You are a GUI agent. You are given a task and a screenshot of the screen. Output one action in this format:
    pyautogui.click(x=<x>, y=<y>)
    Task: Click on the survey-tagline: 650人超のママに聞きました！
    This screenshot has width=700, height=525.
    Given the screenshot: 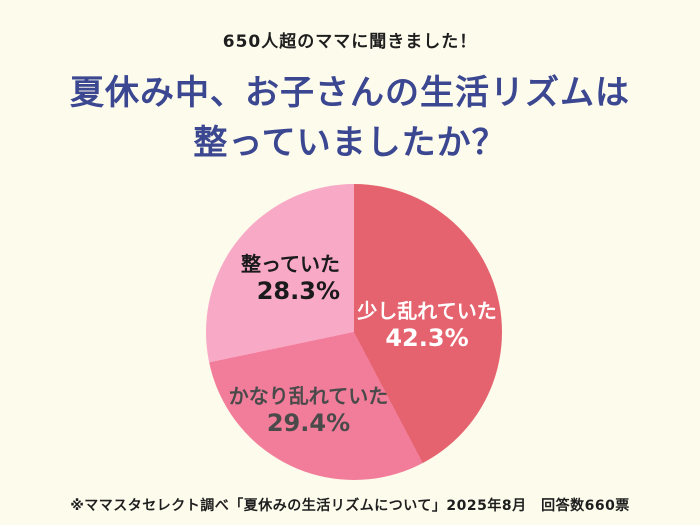 What is the action you would take?
    pyautogui.click(x=350, y=42)
    